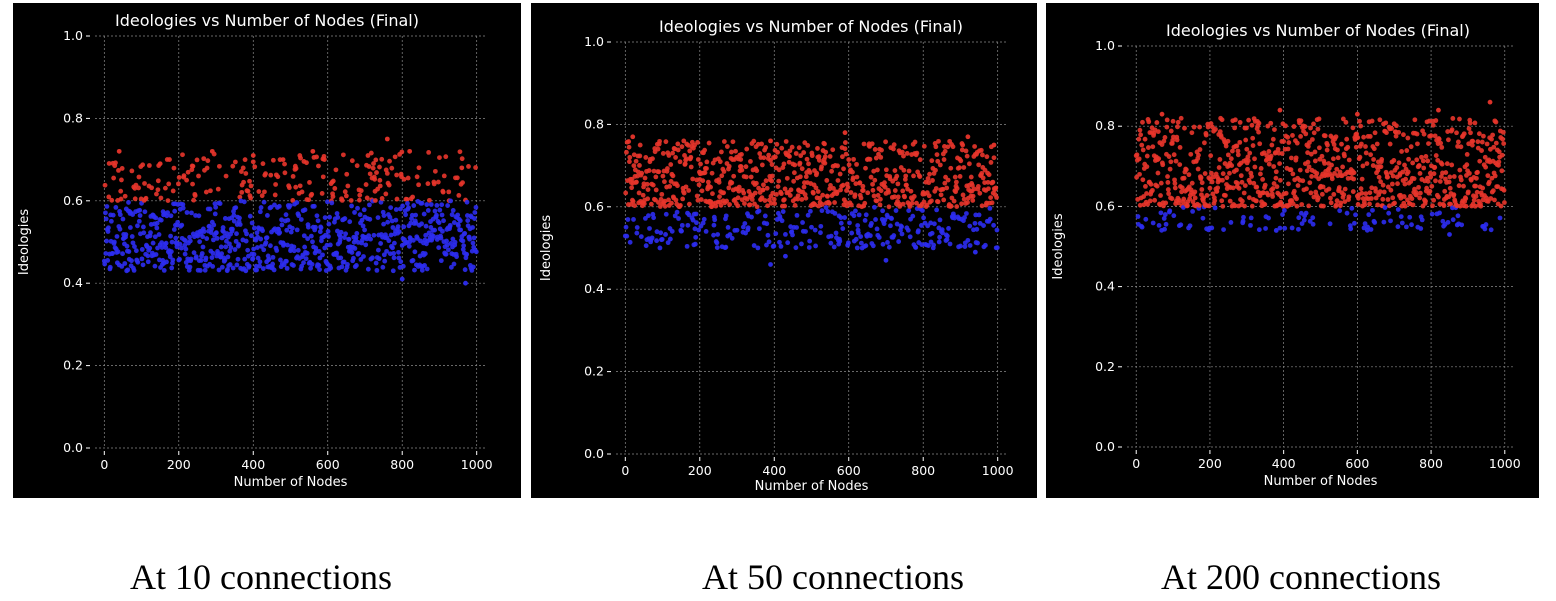 This screenshot has height=601, width=1556. I want to click on y-tick-label: 0.0, so click(73, 447).